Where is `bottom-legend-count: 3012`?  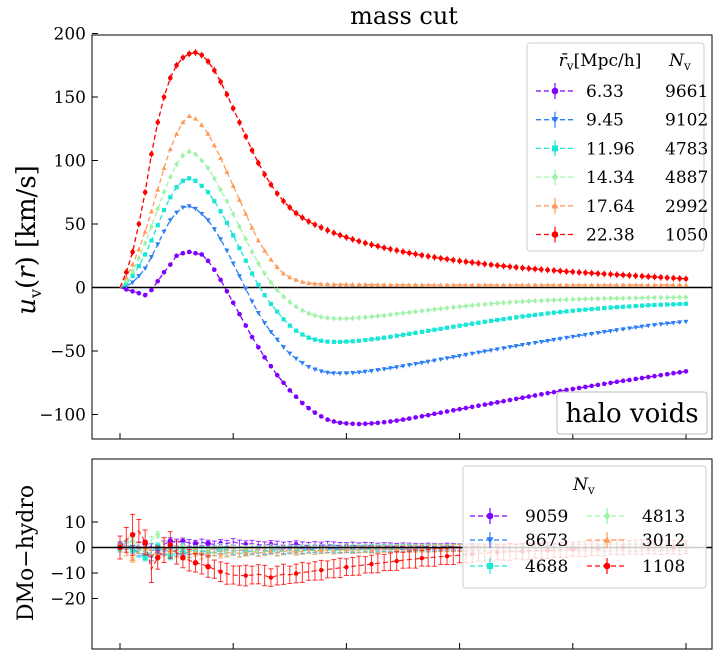 bottom-legend-count: 3012 is located at coordinates (663, 541).